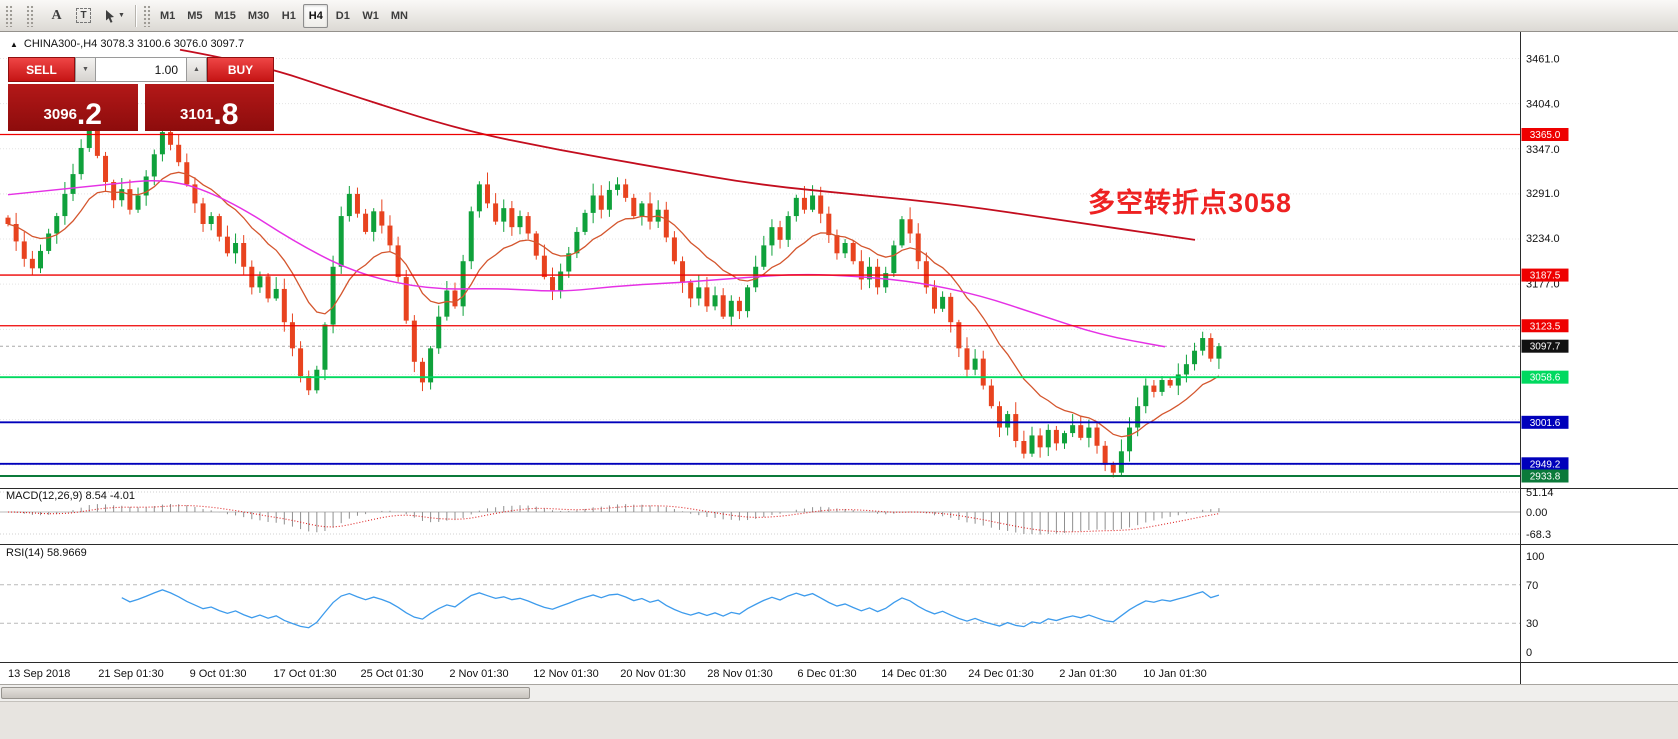  Describe the element at coordinates (60, 114) in the screenshot. I see `sell-price-main: 3096` at that location.